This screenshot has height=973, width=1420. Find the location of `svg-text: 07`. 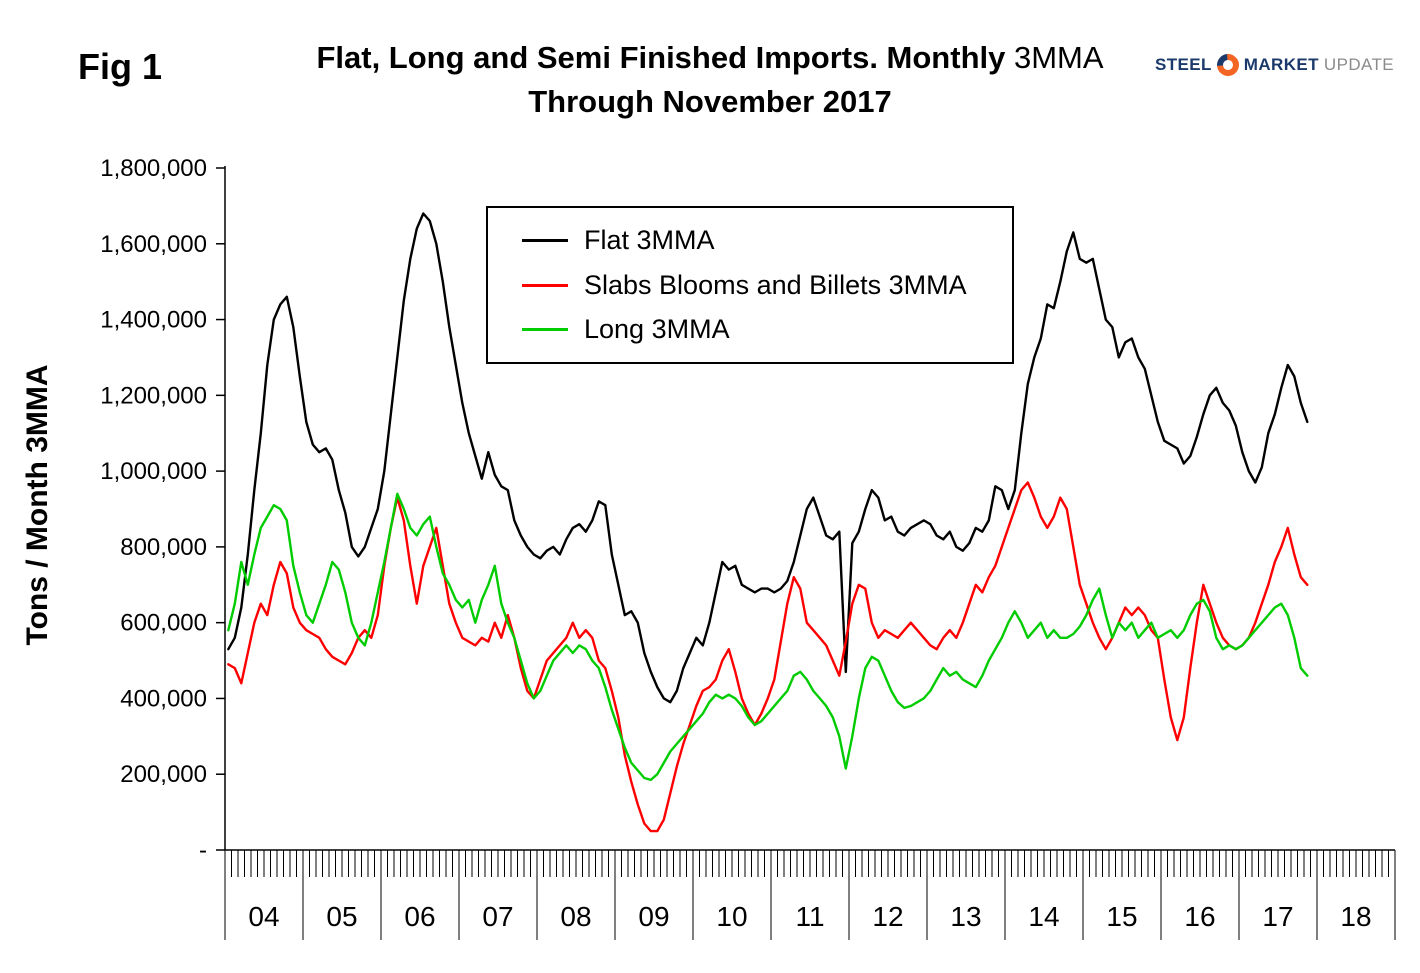

svg-text: 07 is located at coordinates (497, 916).